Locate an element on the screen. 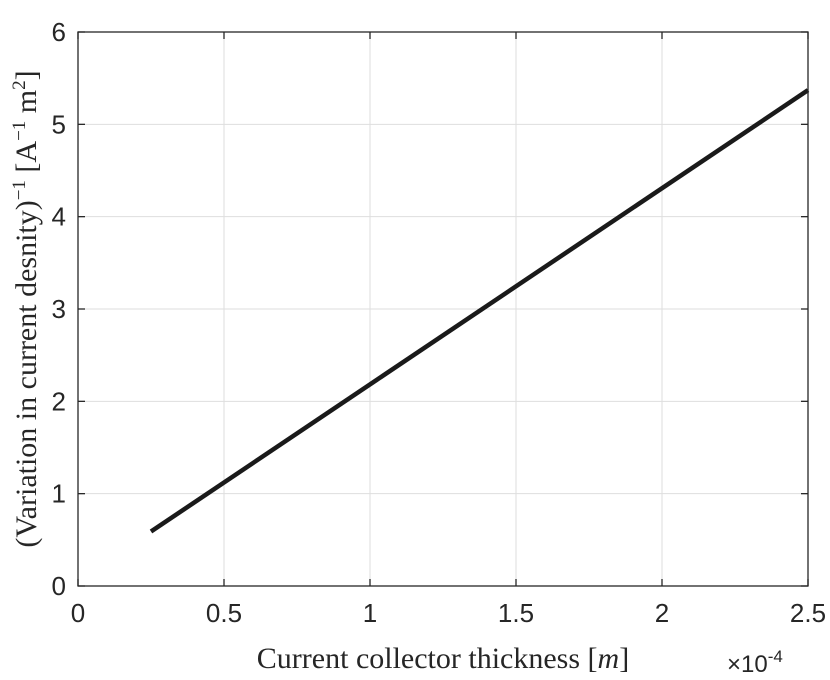 The image size is (830, 680). y-tick-label: 3 is located at coordinates (59, 309).